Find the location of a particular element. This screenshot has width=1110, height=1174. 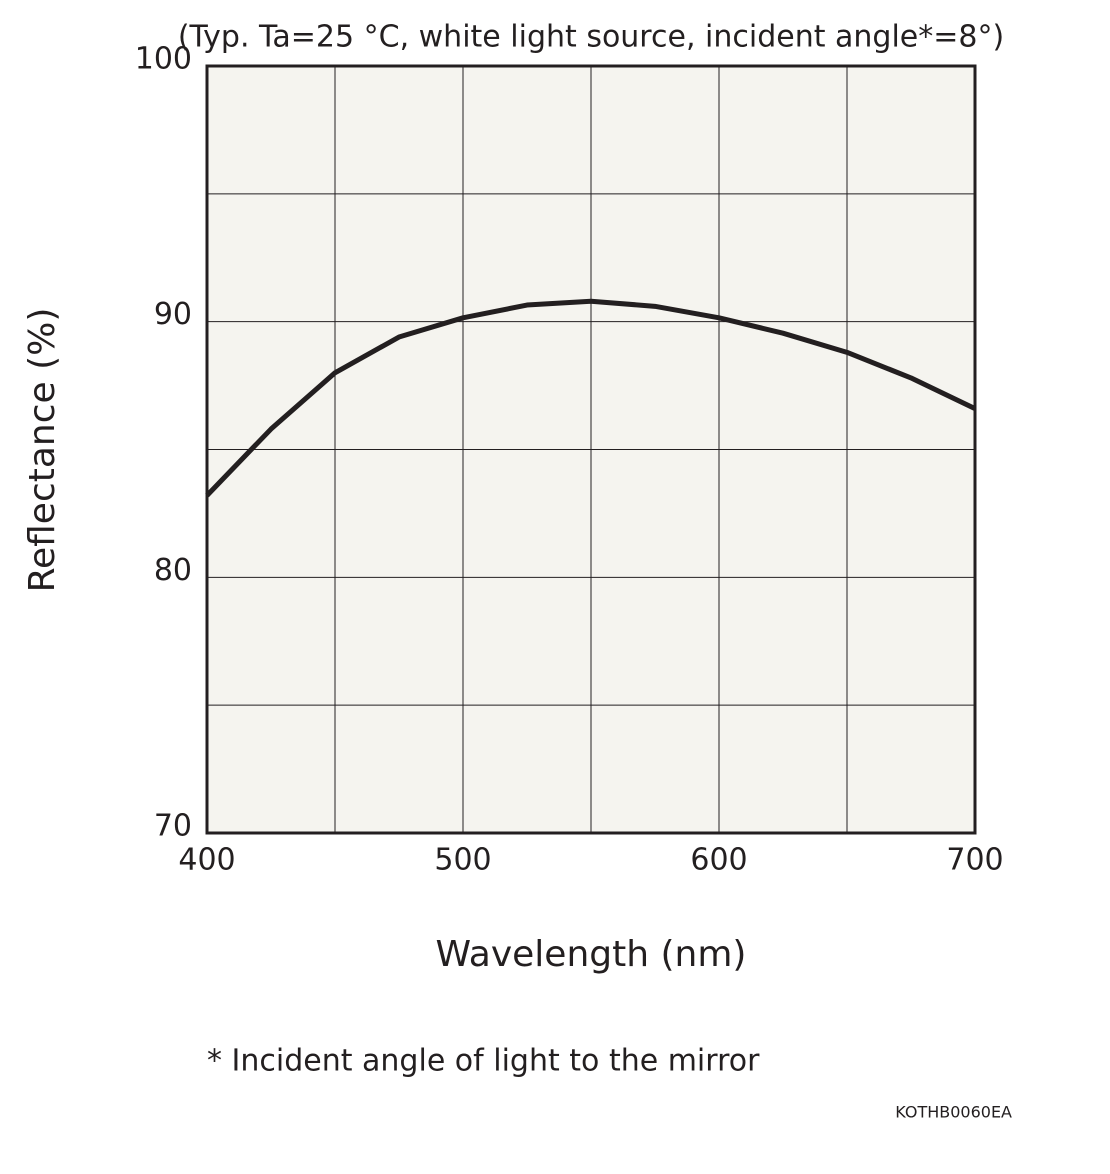

x-tick-label: 400 is located at coordinates (206, 860).